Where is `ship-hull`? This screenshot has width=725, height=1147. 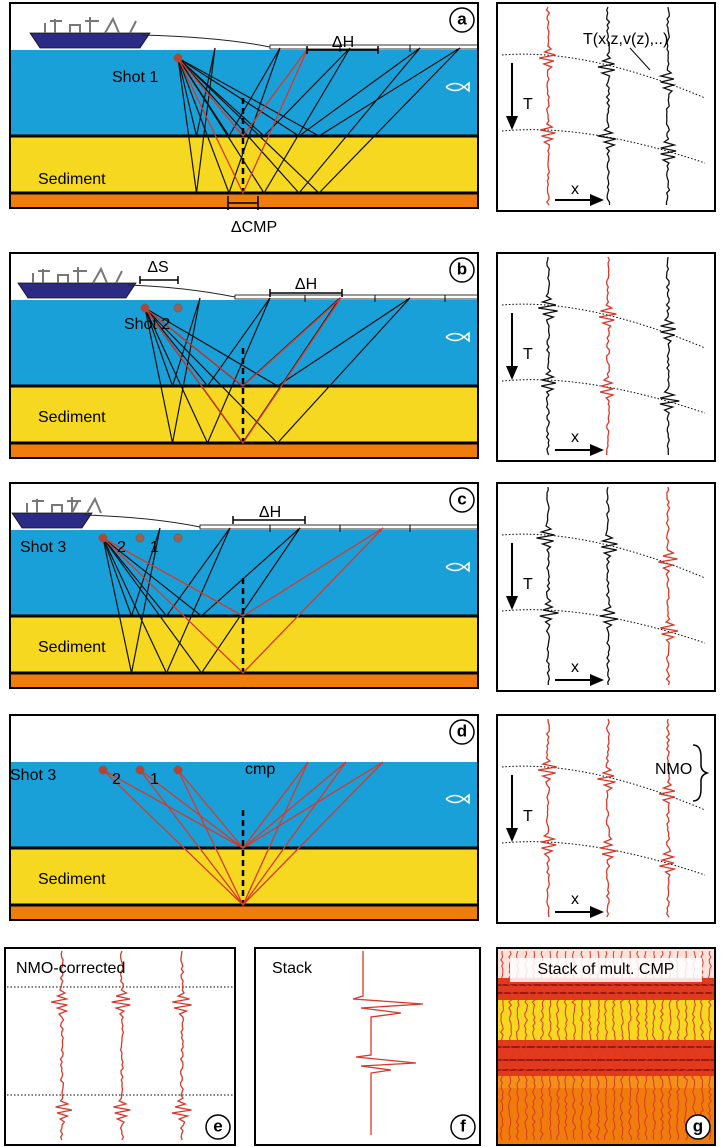
ship-hull is located at coordinates (52, 520).